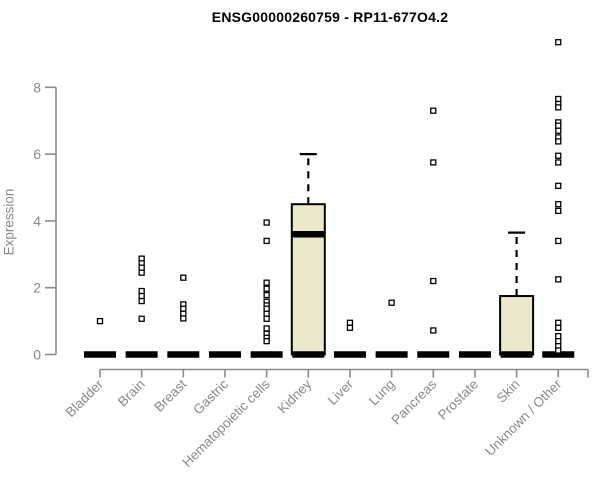 The height and width of the screenshot is (500, 600). What do you see at coordinates (341, 392) in the screenshot?
I see `x-tick-label: Liver` at bounding box center [341, 392].